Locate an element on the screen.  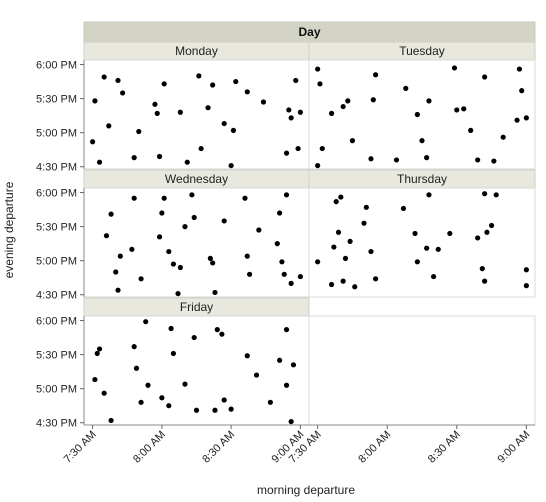
series-thursday is located at coordinates (422, 240).